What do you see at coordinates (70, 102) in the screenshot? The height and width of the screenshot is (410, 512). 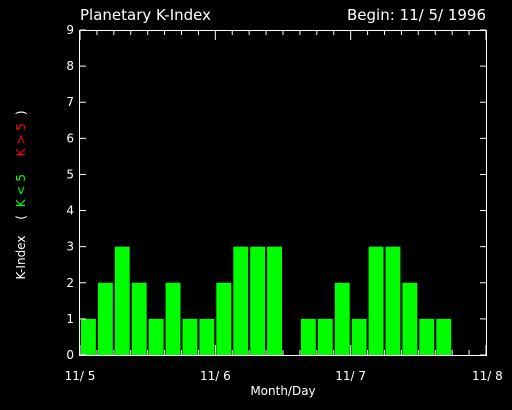 I see `y-tick-label: 7` at bounding box center [70, 102].